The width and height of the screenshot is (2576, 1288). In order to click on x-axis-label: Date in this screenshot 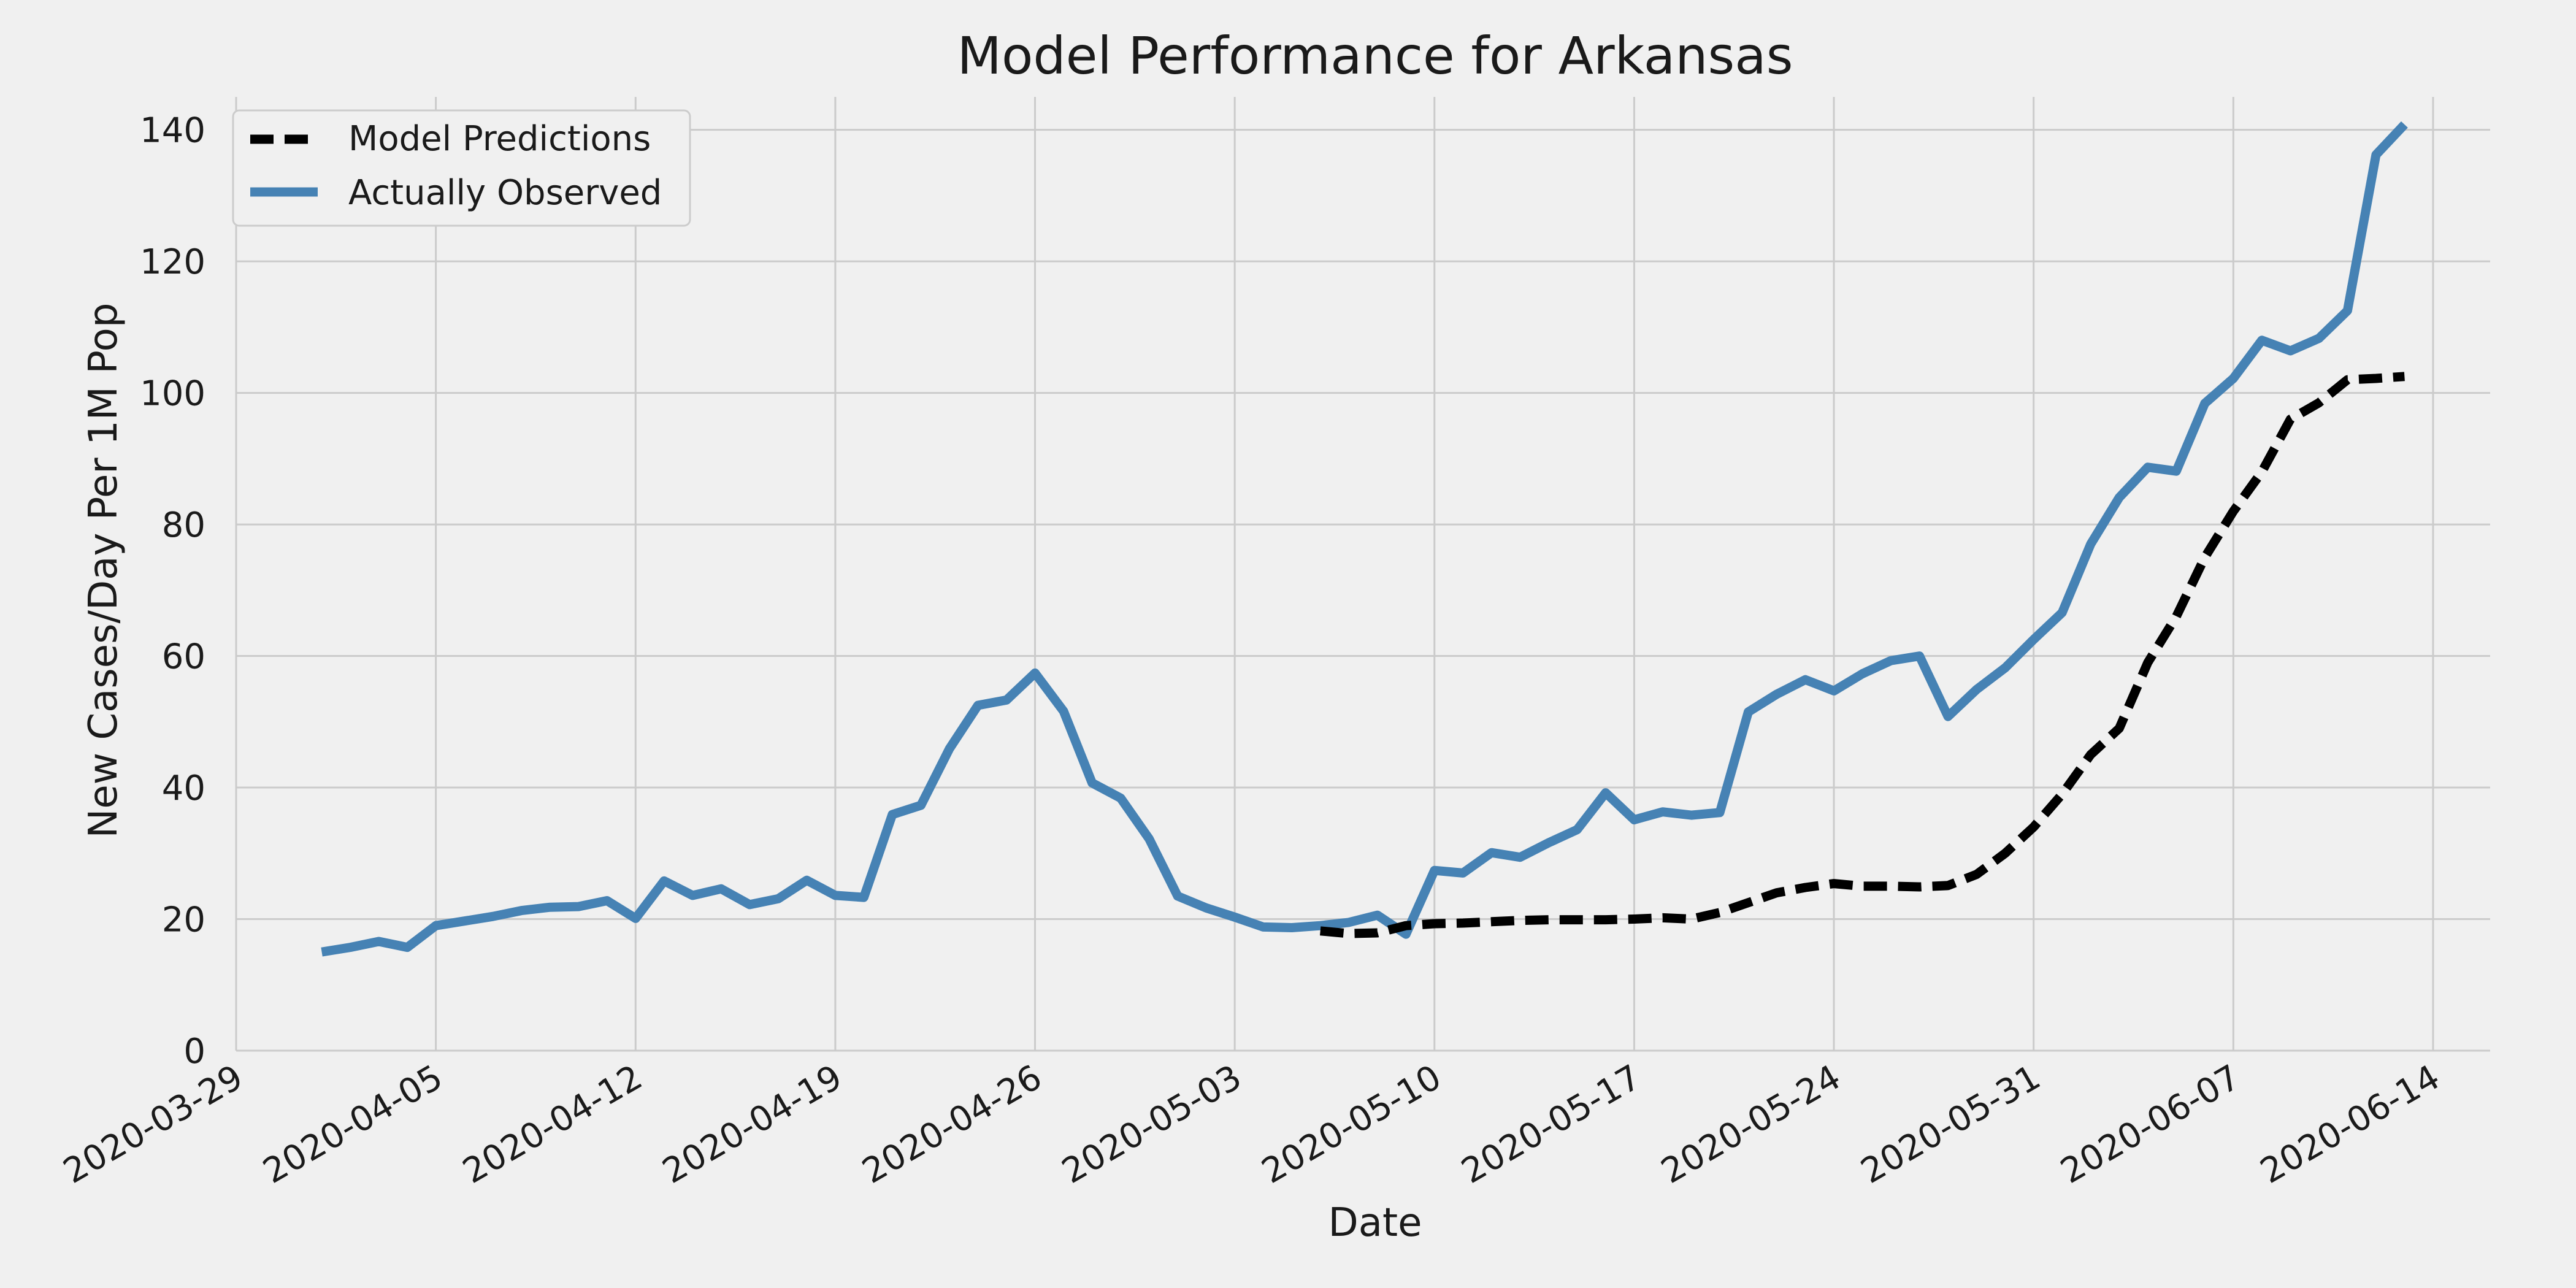, I will do `click(1375, 1223)`.